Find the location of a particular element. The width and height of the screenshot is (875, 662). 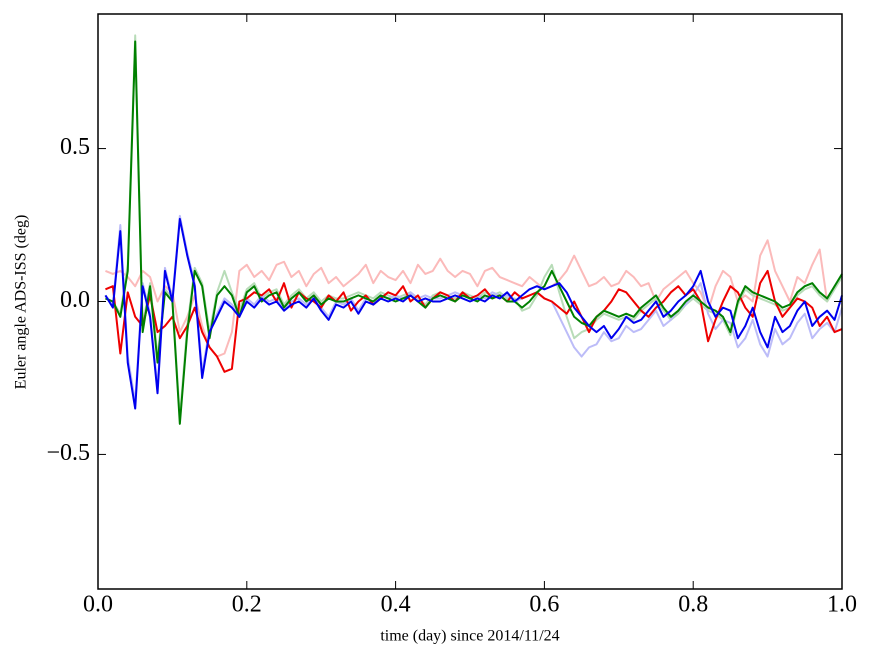

x-tick-label: 0.4 is located at coordinates (396, 605).